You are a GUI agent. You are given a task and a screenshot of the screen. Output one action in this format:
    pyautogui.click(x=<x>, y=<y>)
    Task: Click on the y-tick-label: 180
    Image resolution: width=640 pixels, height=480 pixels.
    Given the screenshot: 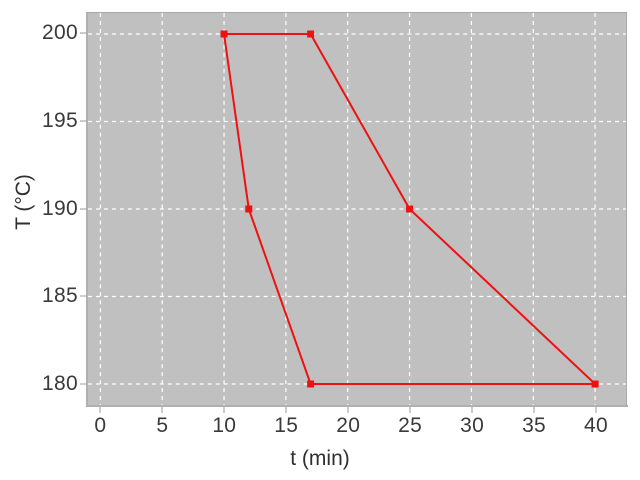 What is the action you would take?
    pyautogui.click(x=60, y=383)
    